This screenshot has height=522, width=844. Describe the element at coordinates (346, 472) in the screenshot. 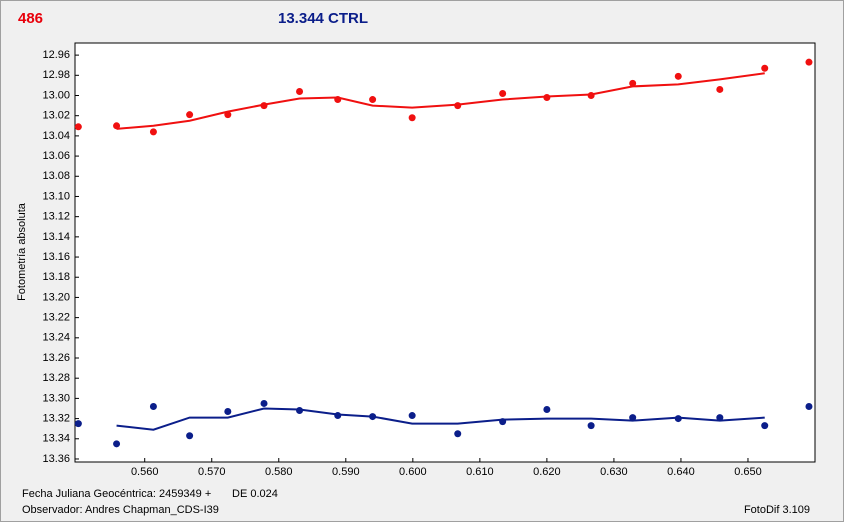

I see `x-tick-label: 0.590` at that location.